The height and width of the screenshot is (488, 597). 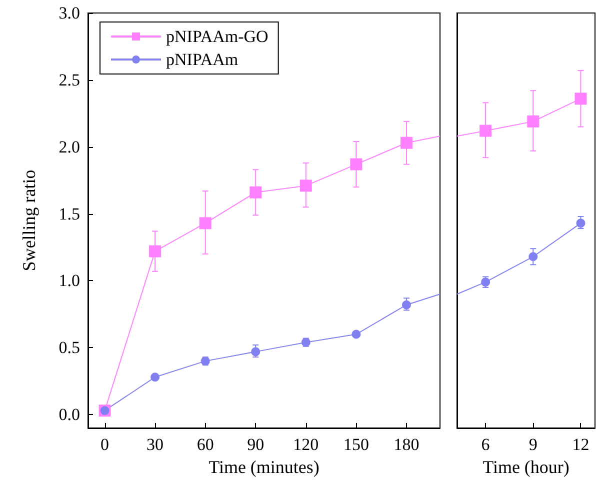 I want to click on x-tick-label: 0, so click(x=105, y=444).